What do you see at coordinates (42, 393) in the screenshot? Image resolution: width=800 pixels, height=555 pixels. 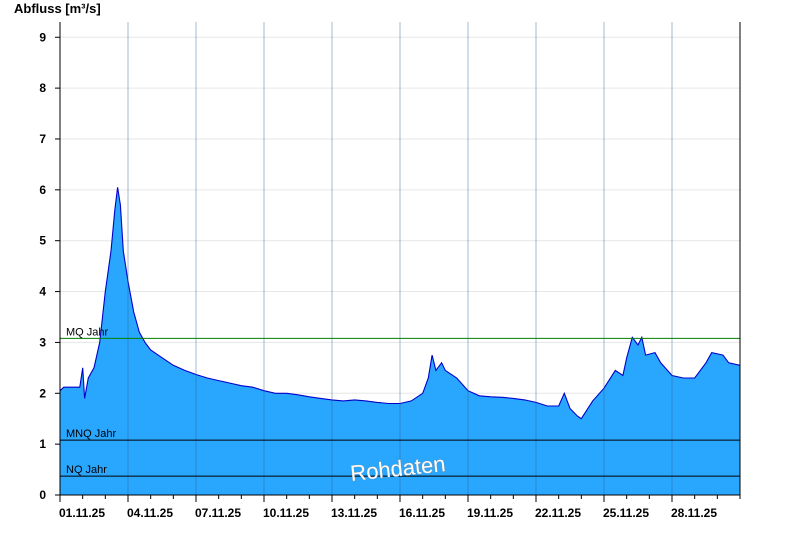 I see `y-tick-label-2: 2` at bounding box center [42, 393].